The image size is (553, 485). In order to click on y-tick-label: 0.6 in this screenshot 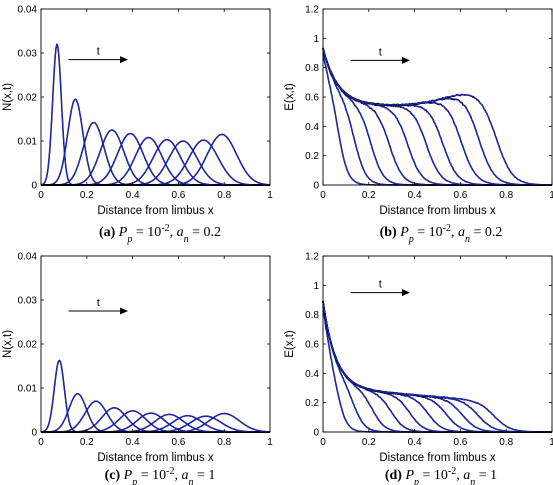, I will do `click(312, 345)`.